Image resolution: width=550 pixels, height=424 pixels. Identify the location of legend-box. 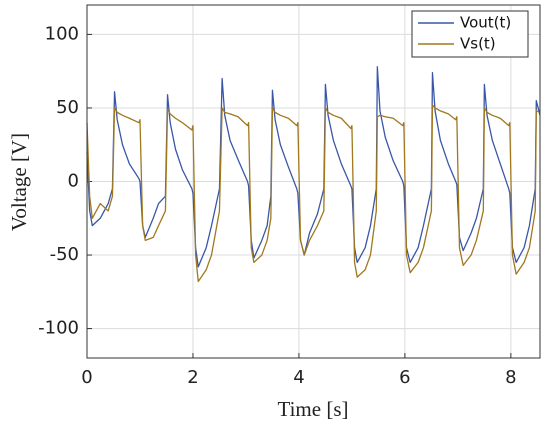
(470, 34).